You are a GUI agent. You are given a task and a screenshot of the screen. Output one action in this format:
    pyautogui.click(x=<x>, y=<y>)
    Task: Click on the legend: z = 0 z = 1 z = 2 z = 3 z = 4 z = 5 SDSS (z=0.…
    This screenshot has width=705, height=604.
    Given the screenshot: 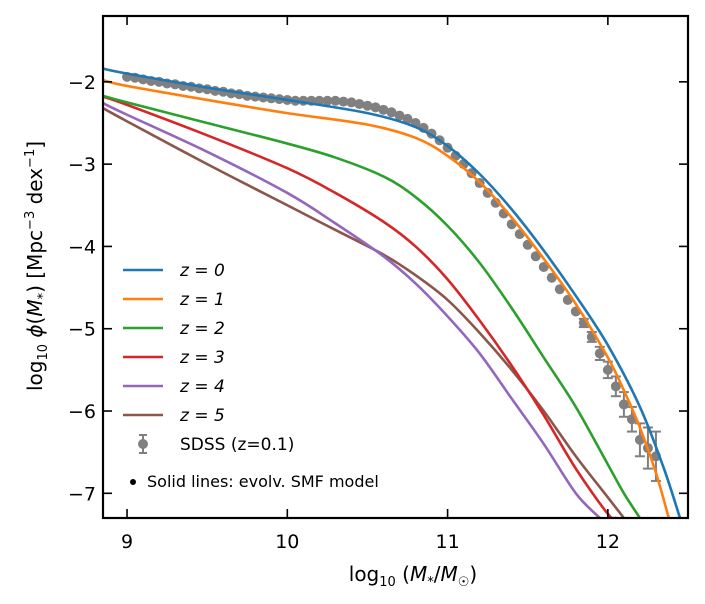 What is the action you would take?
    pyautogui.click(x=251, y=376)
    